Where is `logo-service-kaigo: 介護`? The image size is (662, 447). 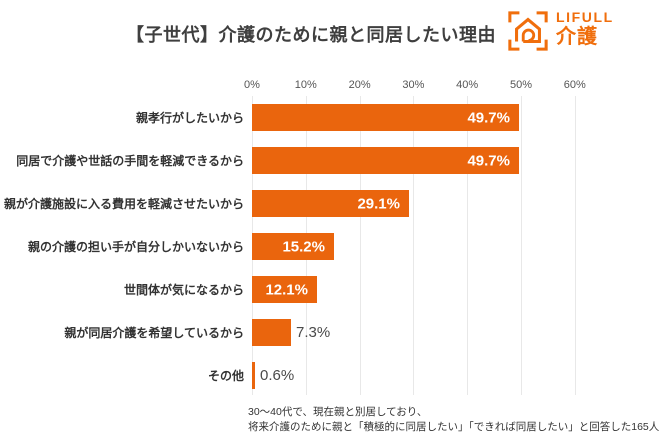 logo-service-kaigo: 介護 is located at coordinates (577, 37).